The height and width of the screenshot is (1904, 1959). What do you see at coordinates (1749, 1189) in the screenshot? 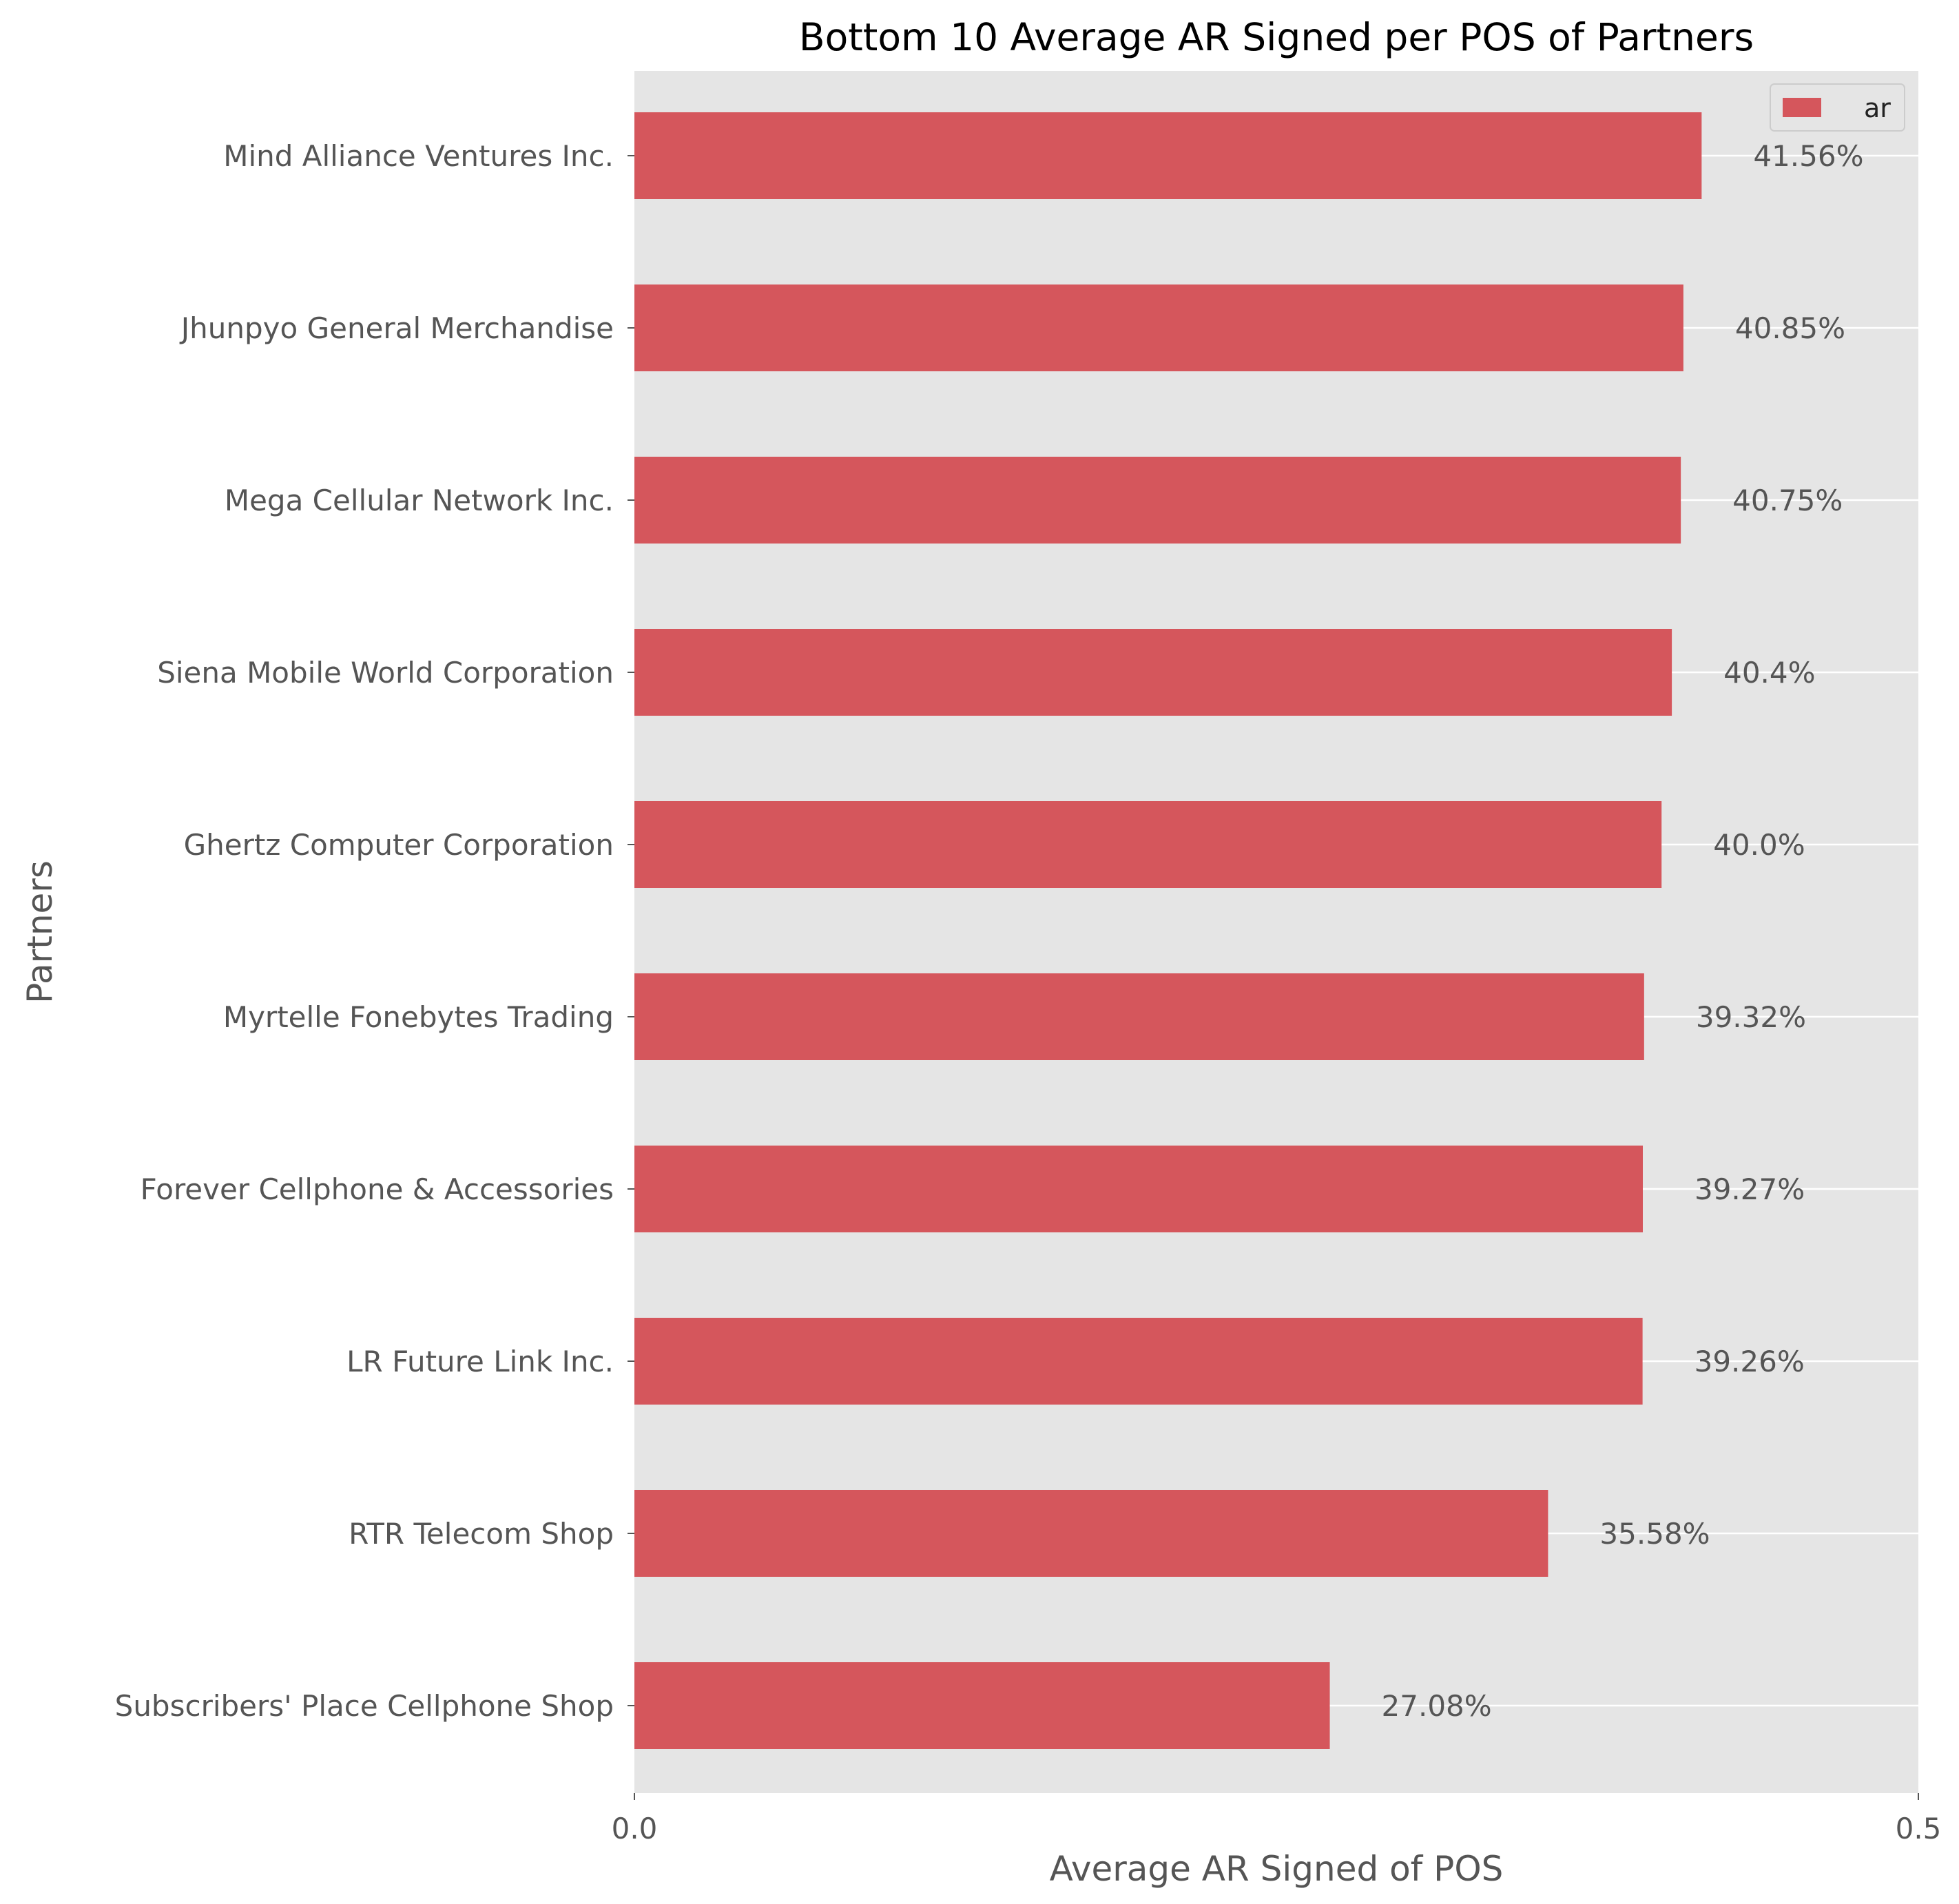
I see `data-label: 39.27%` at bounding box center [1749, 1189].